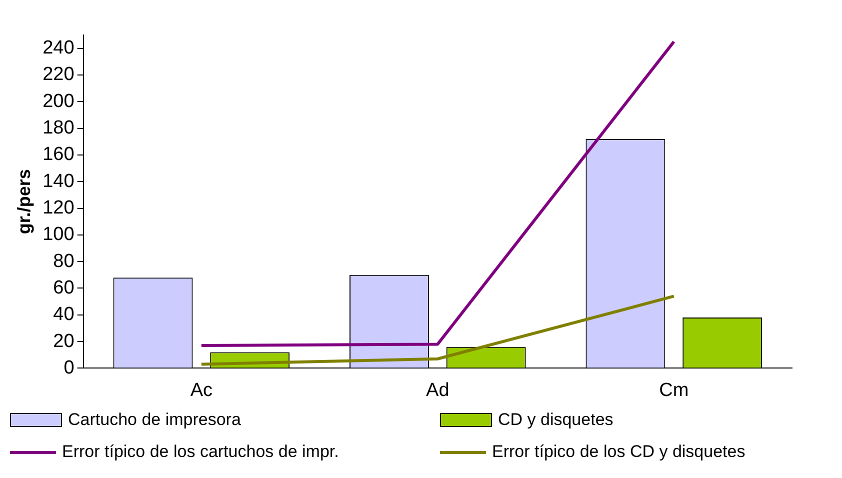 The image size is (842, 478). Describe the element at coordinates (63, 261) in the screenshot. I see `y-tick-label: 80` at that location.